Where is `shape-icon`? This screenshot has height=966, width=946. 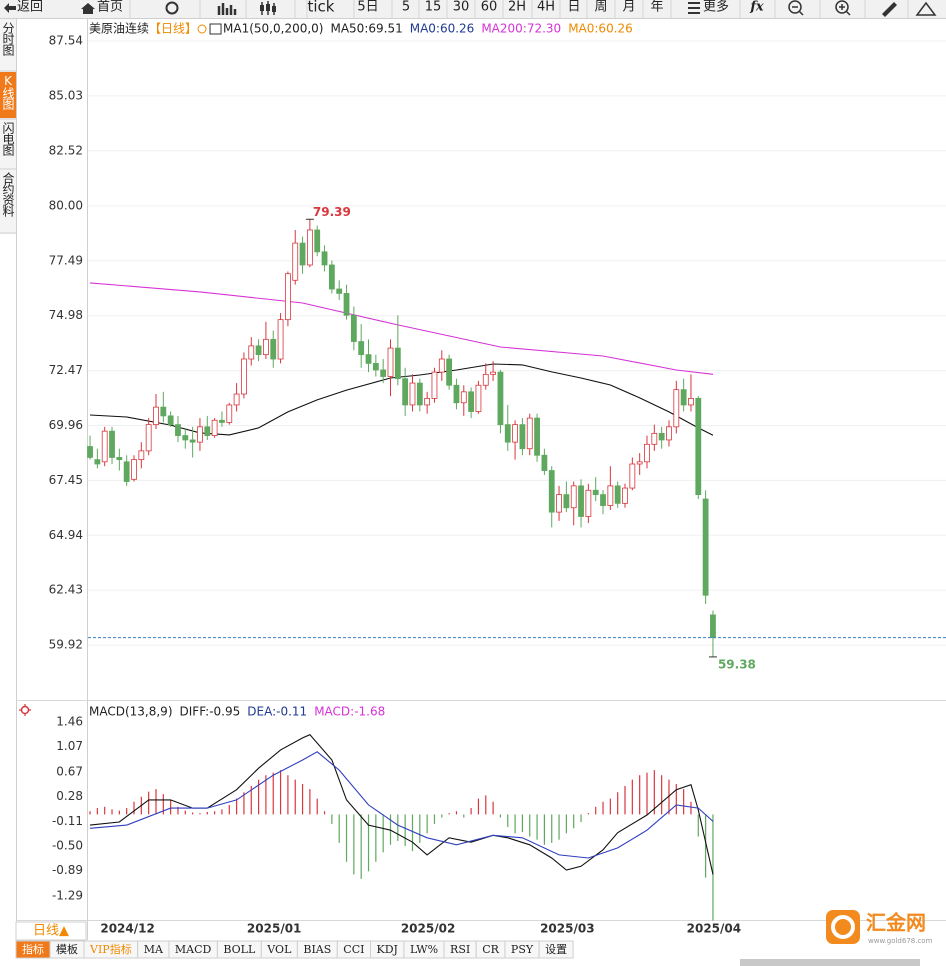 shape-icon is located at coordinates (926, 8).